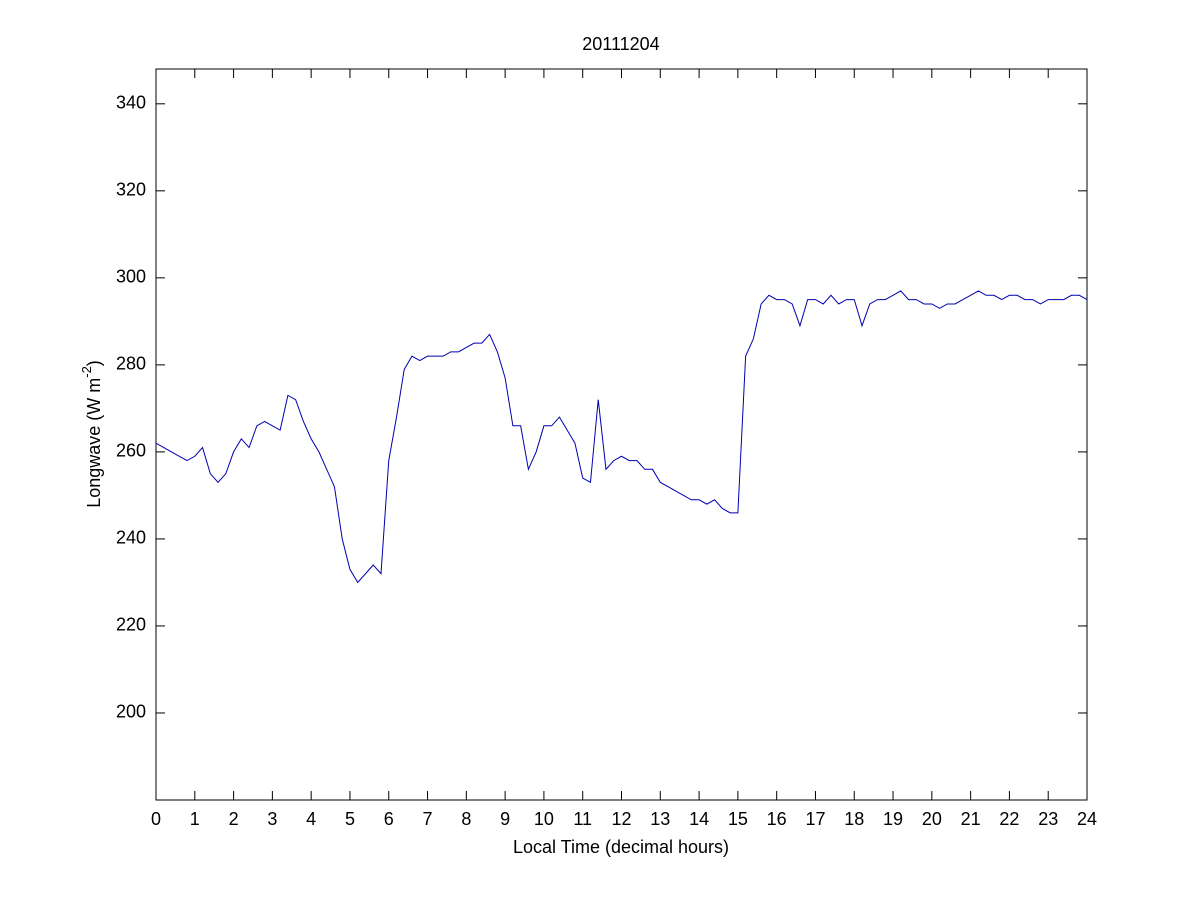 The height and width of the screenshot is (900, 1201). What do you see at coordinates (156, 819) in the screenshot?
I see `x-tick-label: 0` at bounding box center [156, 819].